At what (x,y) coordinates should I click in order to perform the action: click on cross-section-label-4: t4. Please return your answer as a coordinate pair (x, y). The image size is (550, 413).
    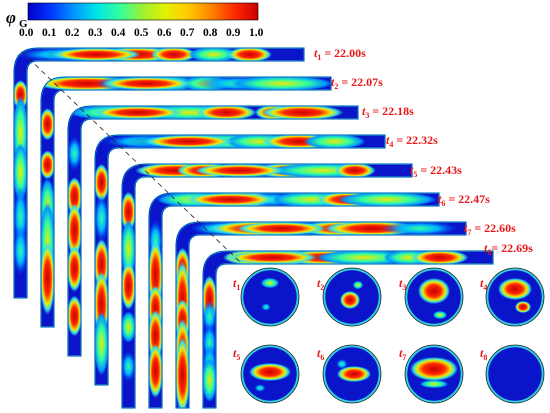
    Looking at the image, I should click on (483, 284).